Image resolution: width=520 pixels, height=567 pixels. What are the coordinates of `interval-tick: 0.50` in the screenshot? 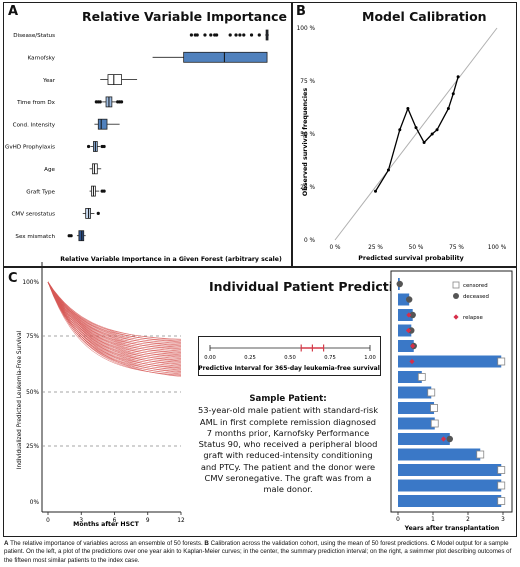 It's located at (290, 358).